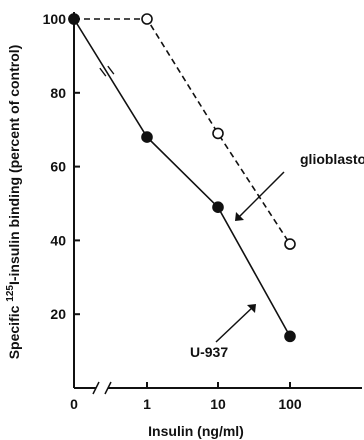 Image resolution: width=364 pixels, height=440 pixels. I want to click on y-axis-label-rest: I-insulin binding (percent of control), so click(14, 165).